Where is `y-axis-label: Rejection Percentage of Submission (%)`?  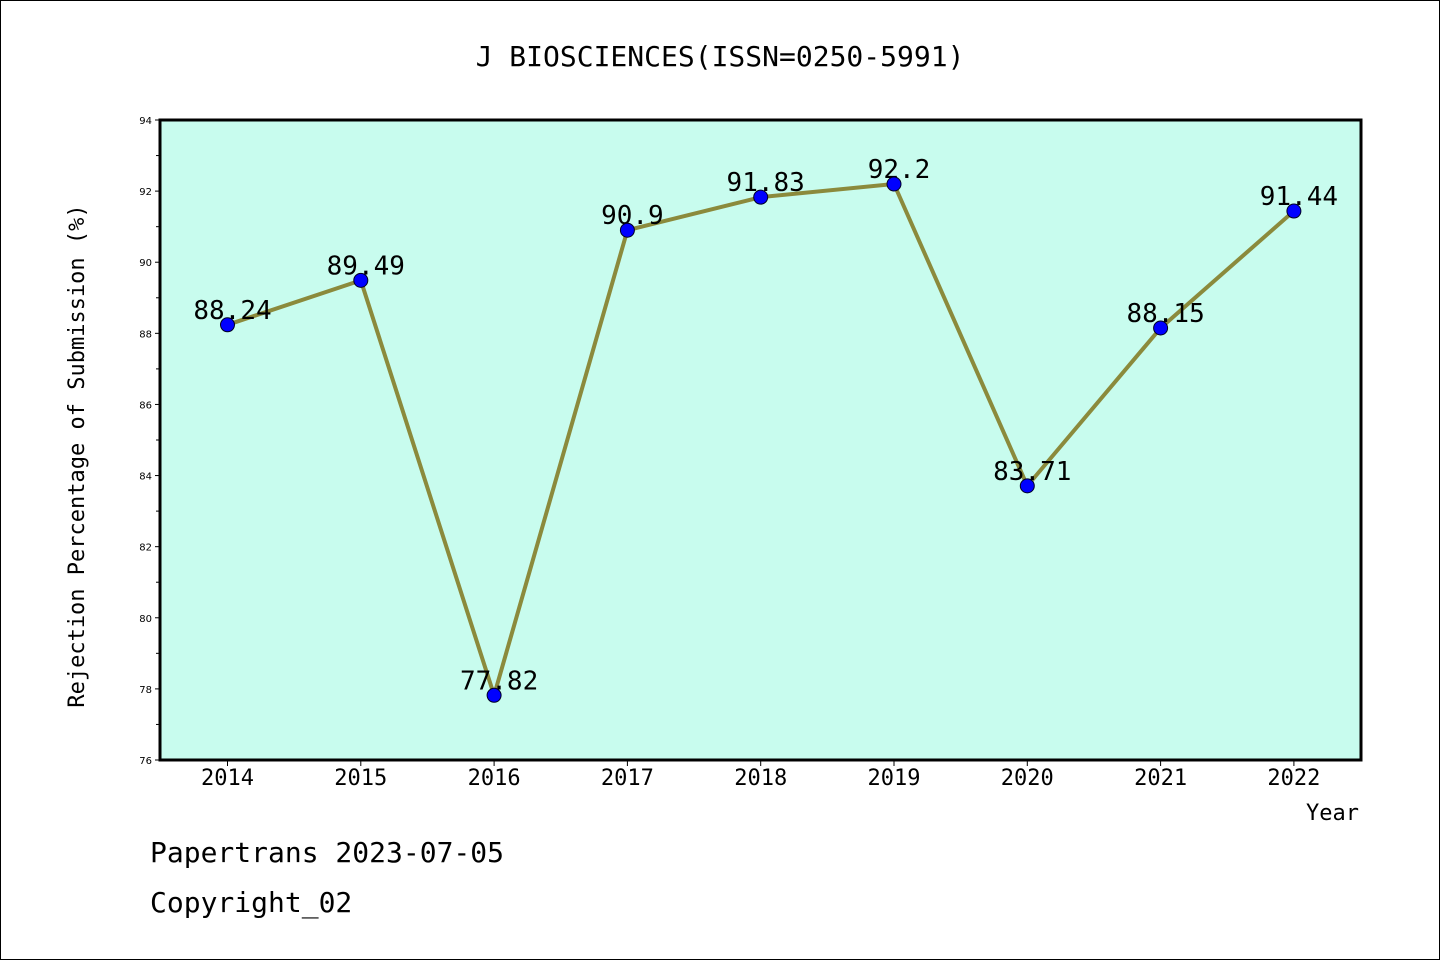
y-axis-label: Rejection Percentage of Submission (%) is located at coordinates (77, 455).